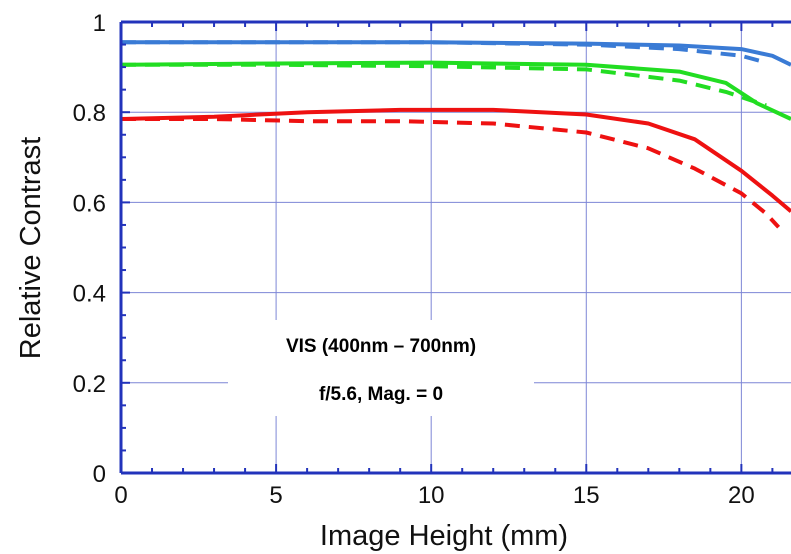 The width and height of the screenshot is (791, 554). Describe the element at coordinates (31, 248) in the screenshot. I see `y-axis-title: Relative Contrast` at that location.